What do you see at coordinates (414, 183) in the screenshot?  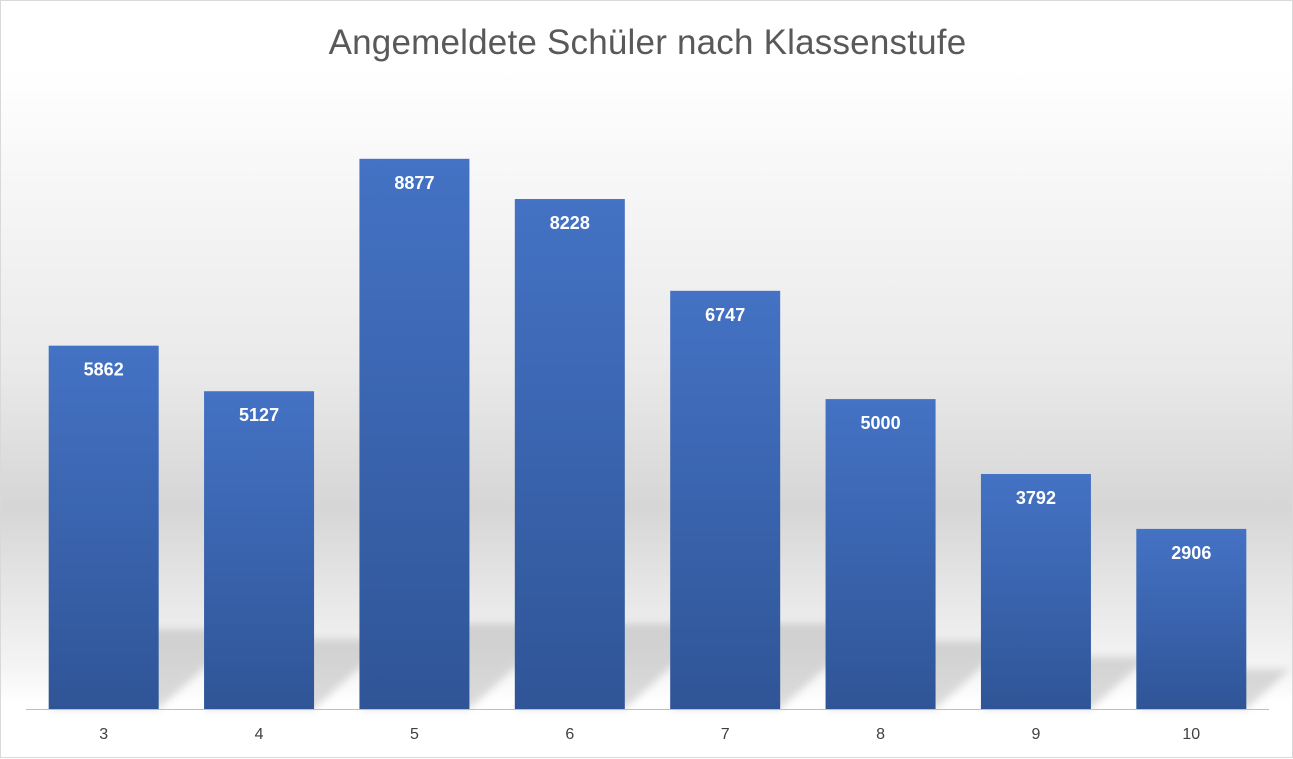 I see `data-label: 8877` at bounding box center [414, 183].